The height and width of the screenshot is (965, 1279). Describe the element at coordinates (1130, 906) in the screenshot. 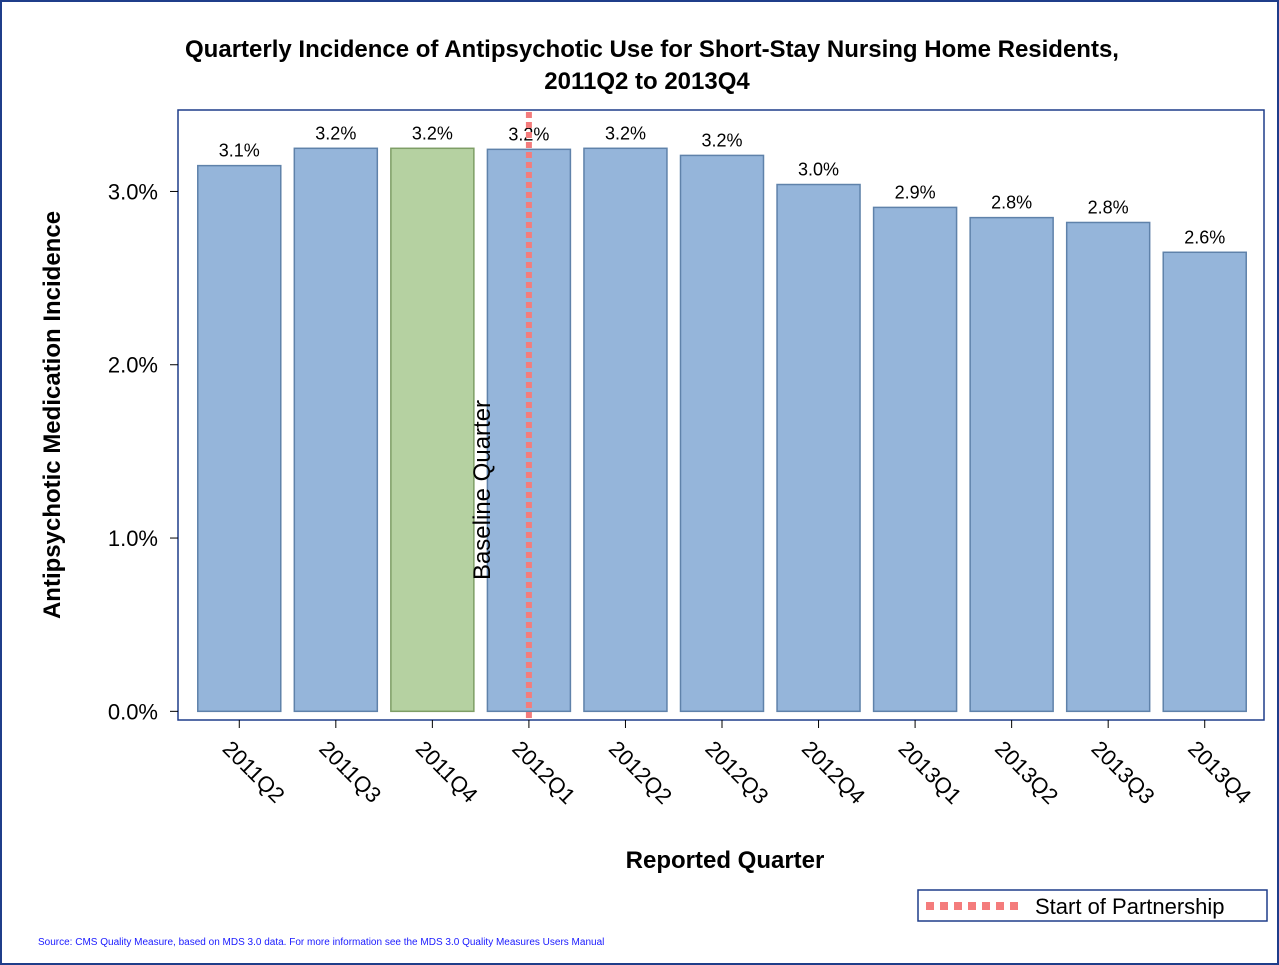

I see `legend-label: Start of Partnership` at that location.